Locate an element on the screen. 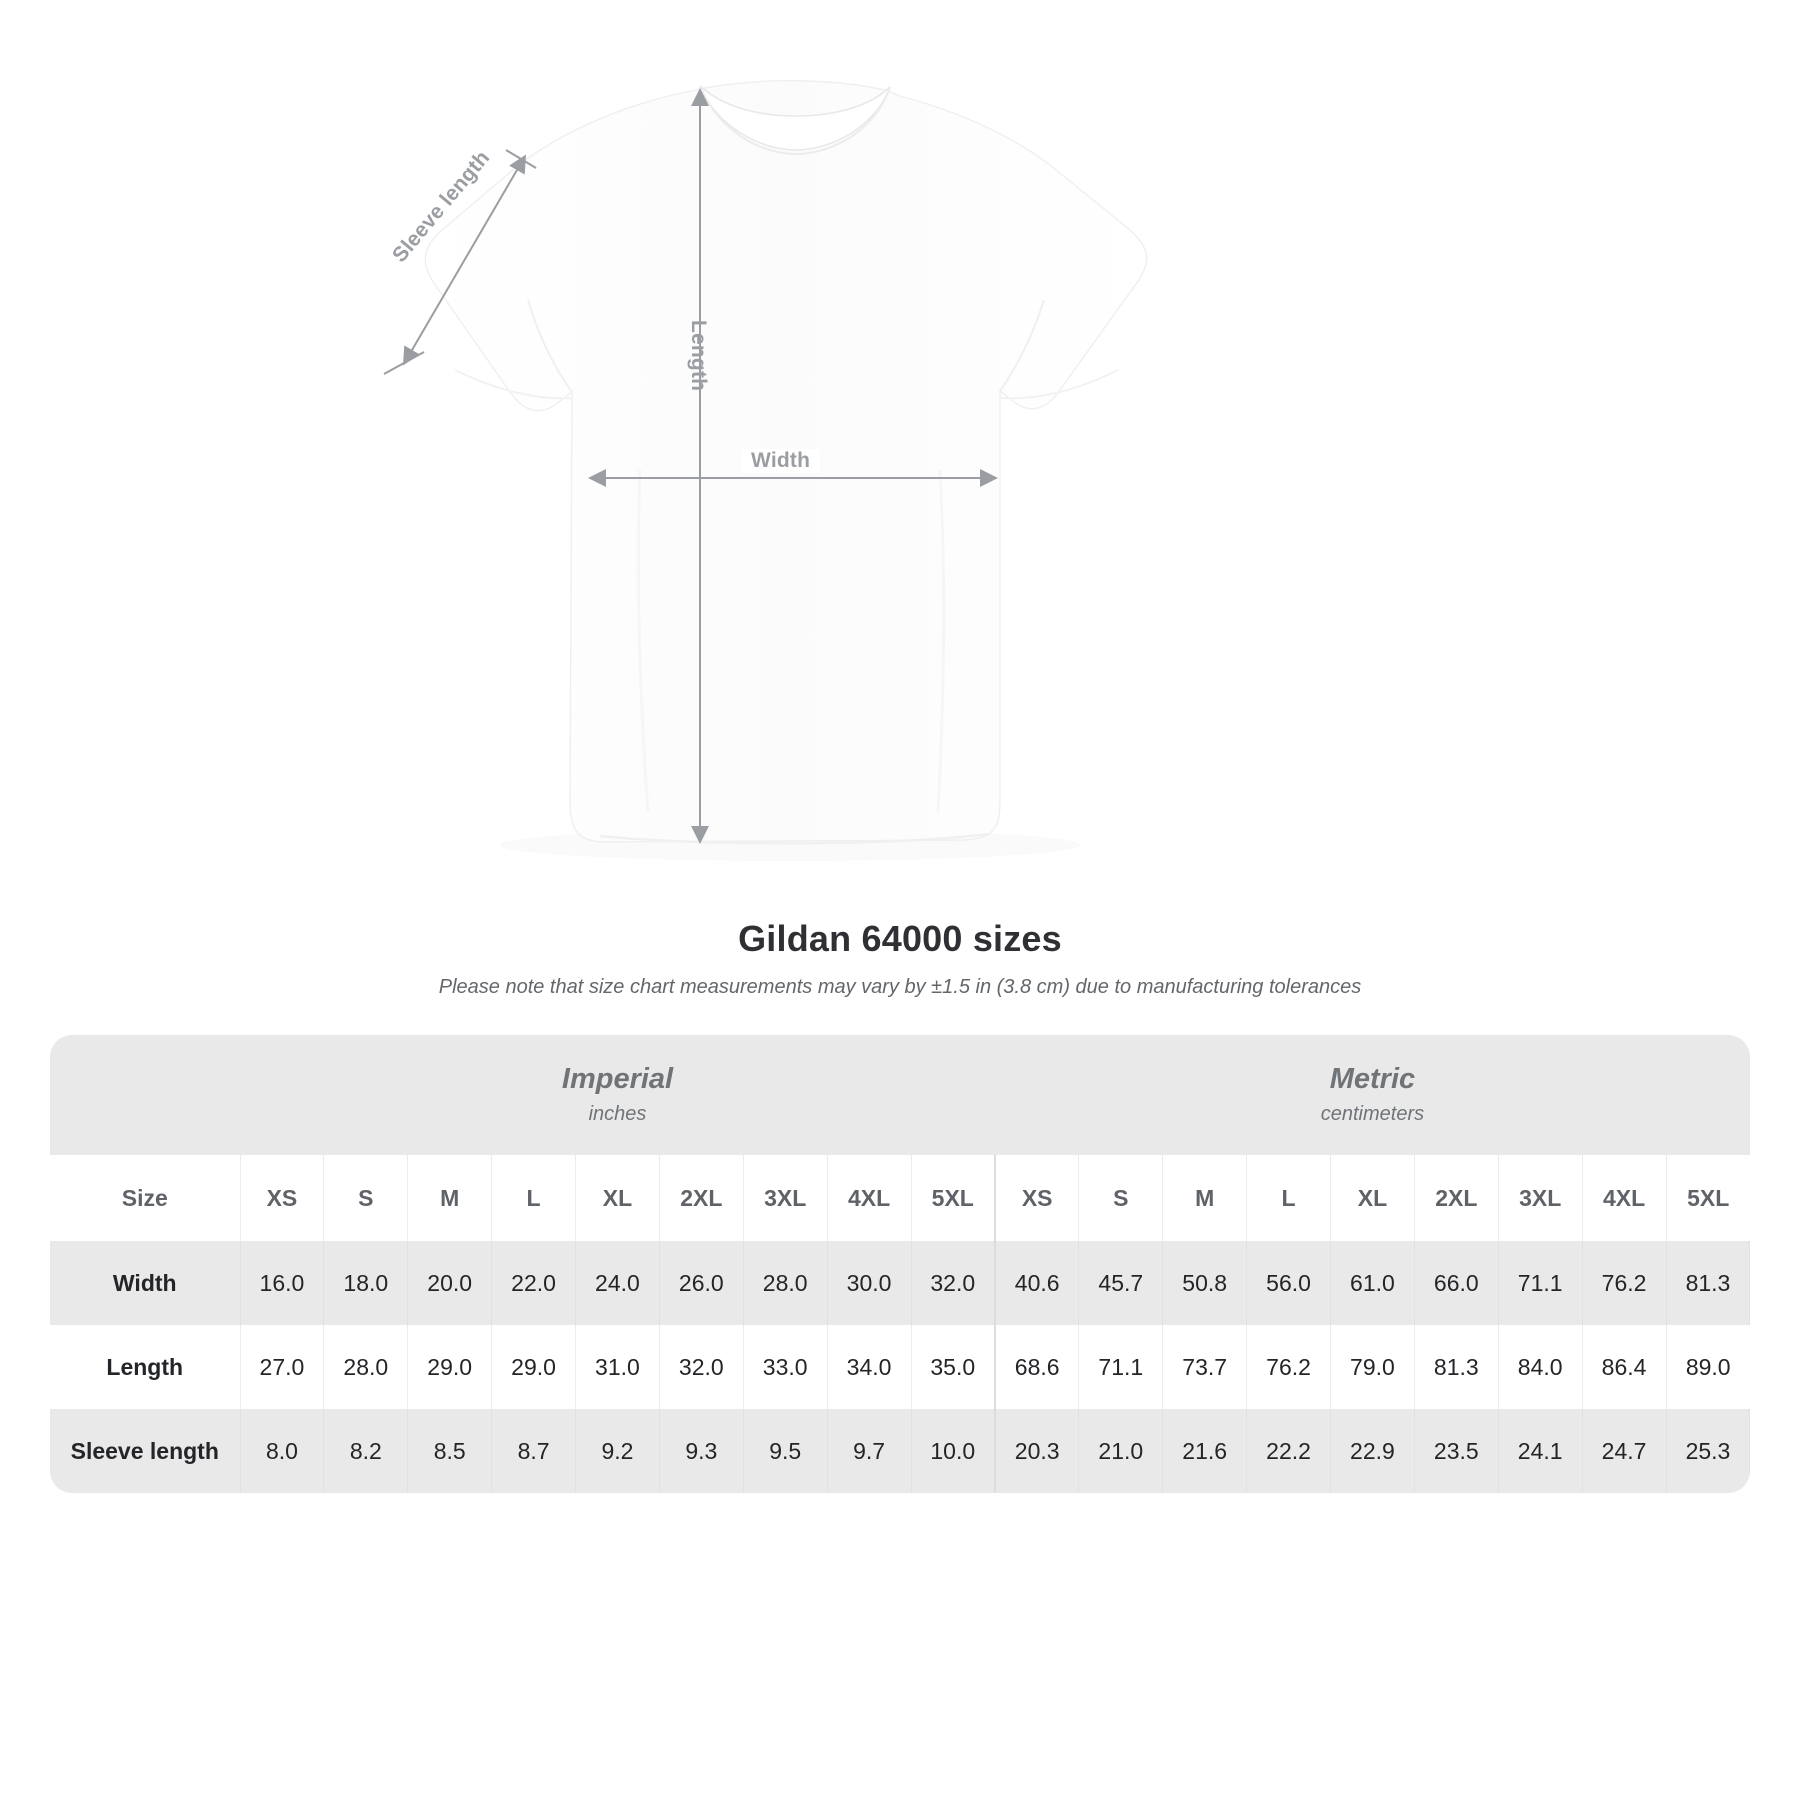  unit-name: Metric is located at coordinates (1372, 1078).